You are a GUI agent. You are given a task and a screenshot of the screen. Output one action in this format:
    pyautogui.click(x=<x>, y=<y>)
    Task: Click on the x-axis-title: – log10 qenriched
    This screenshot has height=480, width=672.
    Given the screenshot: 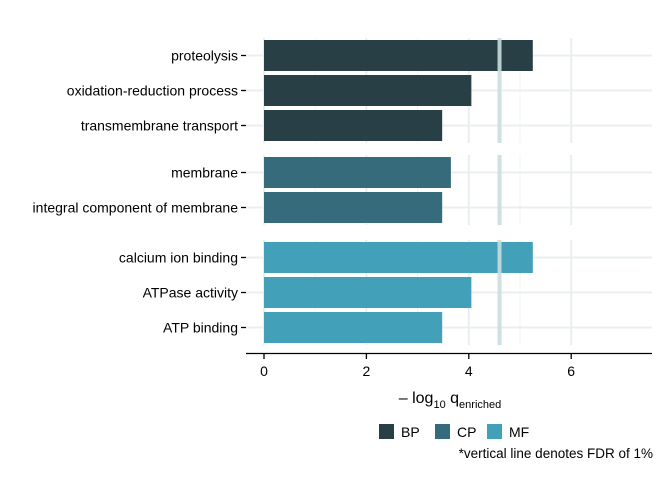 What is the action you would take?
    pyautogui.click(x=450, y=400)
    